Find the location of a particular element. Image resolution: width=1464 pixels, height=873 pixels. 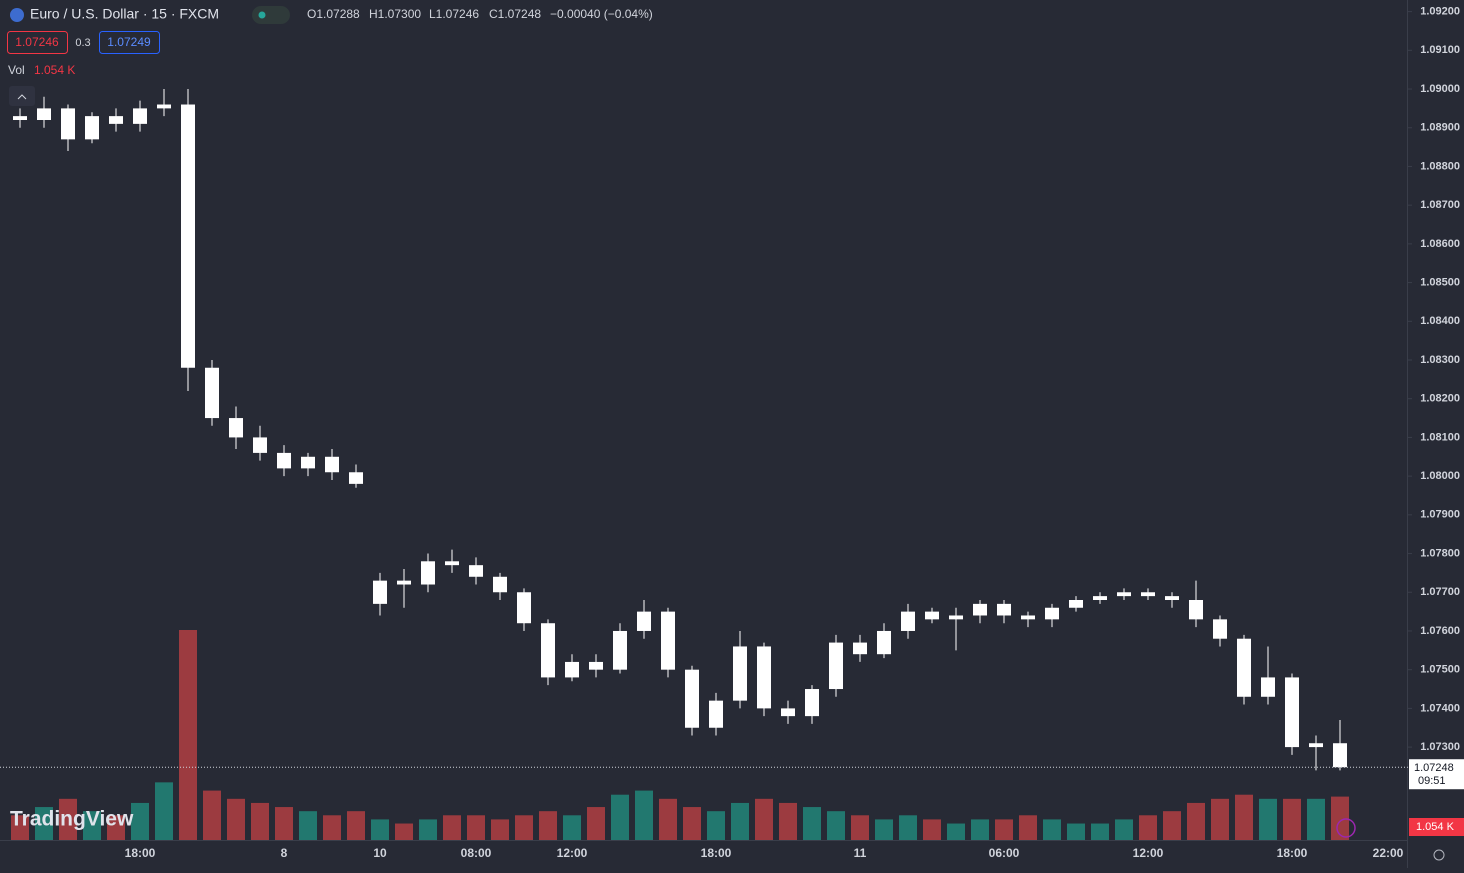

y-tick-label: 1.07600 is located at coordinates (1440, 631).